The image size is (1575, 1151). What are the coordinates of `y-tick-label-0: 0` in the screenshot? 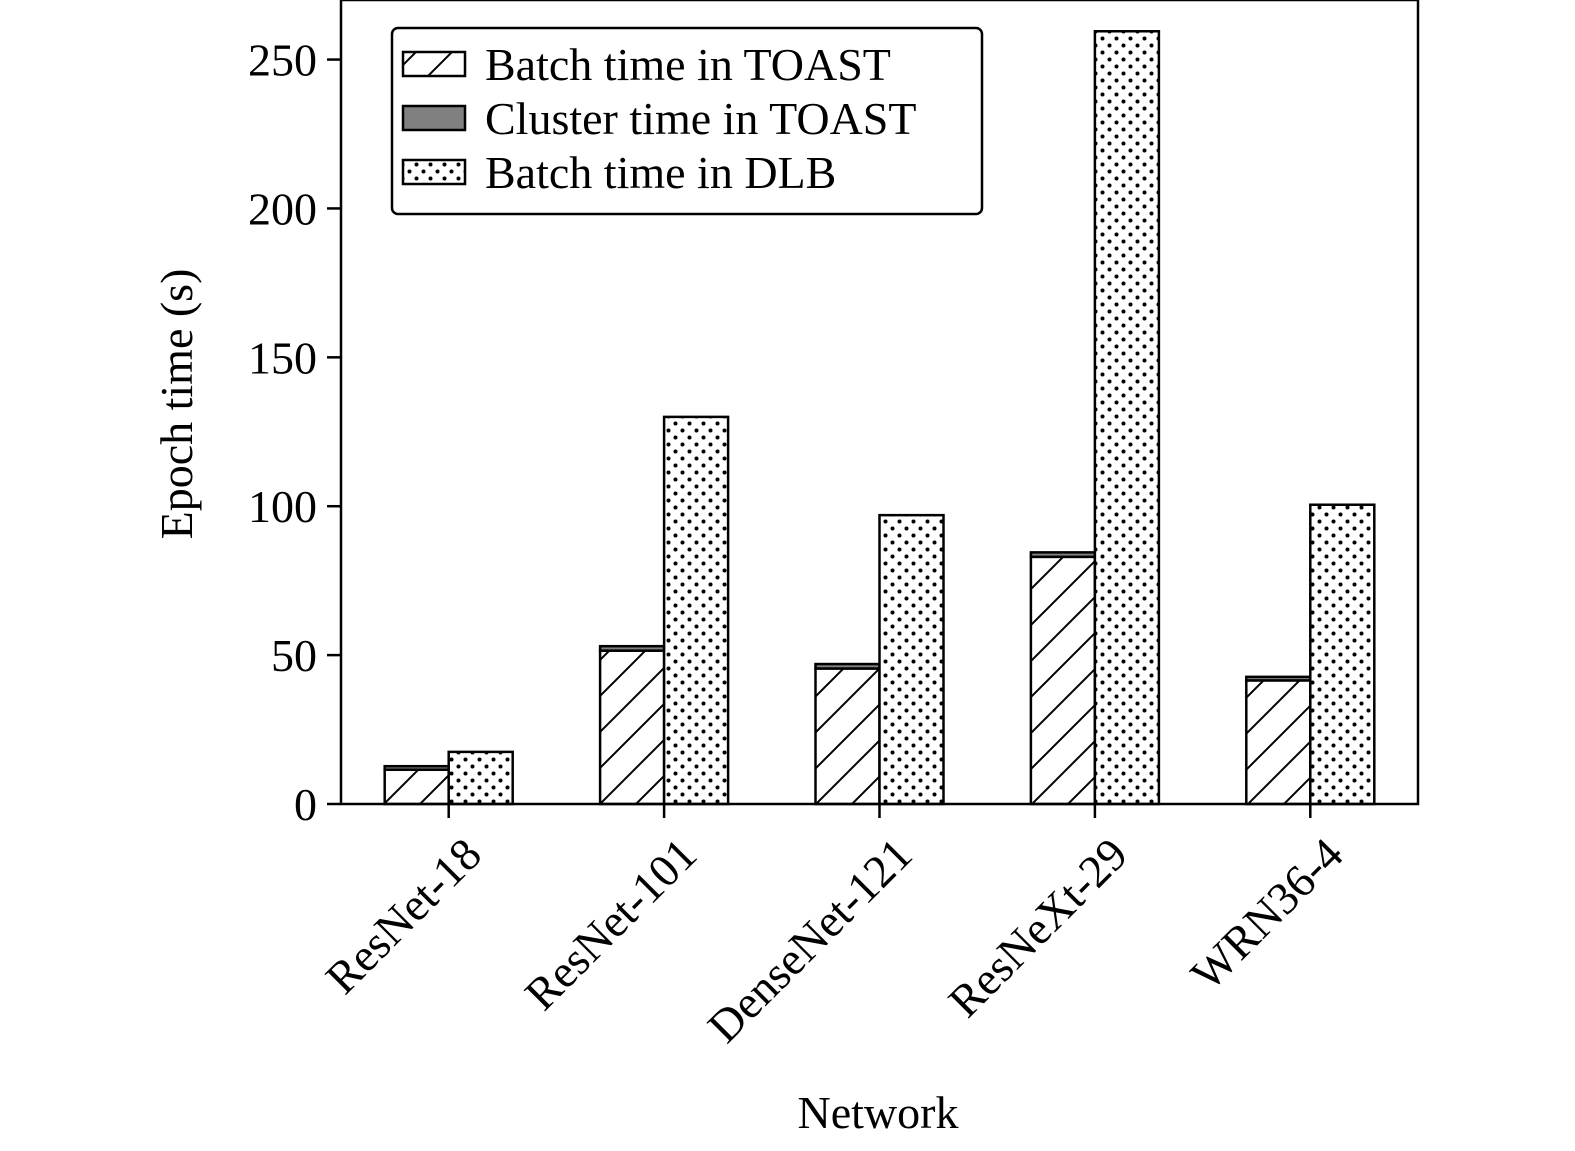 It's located at (305, 804).